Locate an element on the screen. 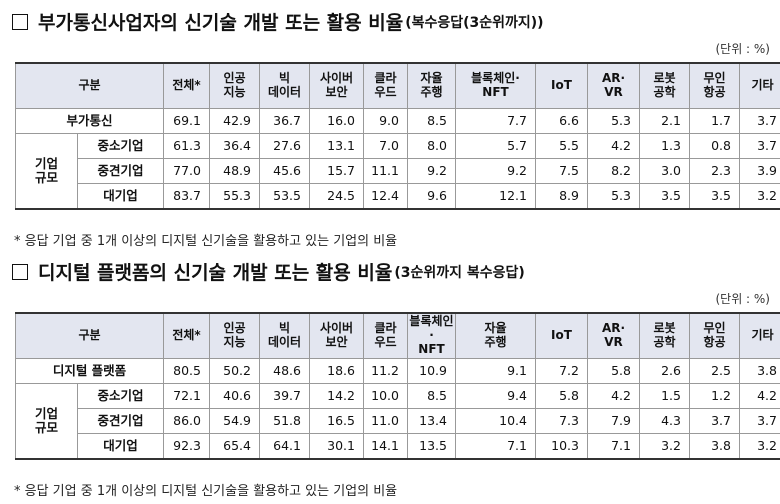 This screenshot has height=504, width=780. value-cell: 4.2 is located at coordinates (613, 396).